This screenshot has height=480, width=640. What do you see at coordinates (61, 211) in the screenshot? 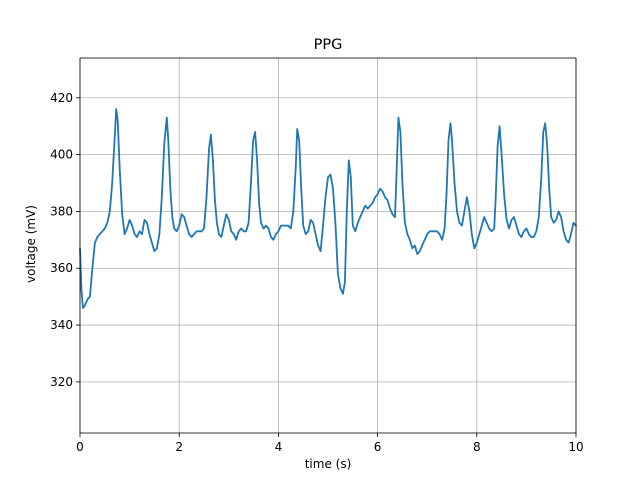
I see `y-tick-label: 380` at bounding box center [61, 211].